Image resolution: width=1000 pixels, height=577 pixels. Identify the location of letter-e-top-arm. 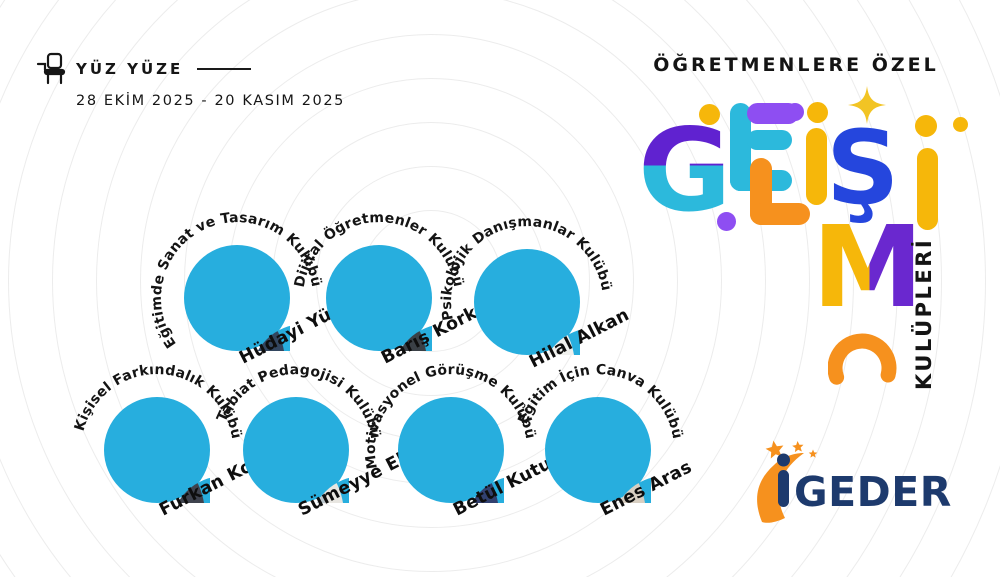
(773, 113).